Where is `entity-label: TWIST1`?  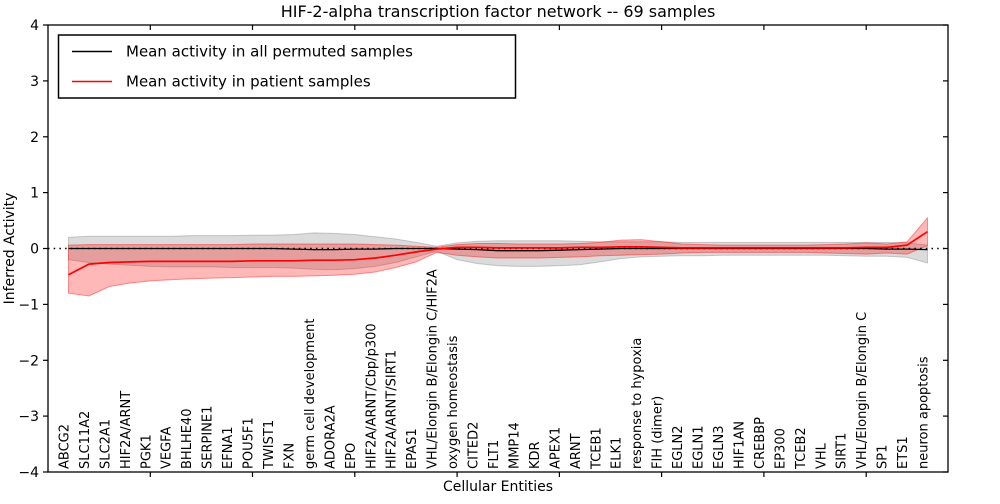 entity-label: TWIST1 is located at coordinates (269, 445).